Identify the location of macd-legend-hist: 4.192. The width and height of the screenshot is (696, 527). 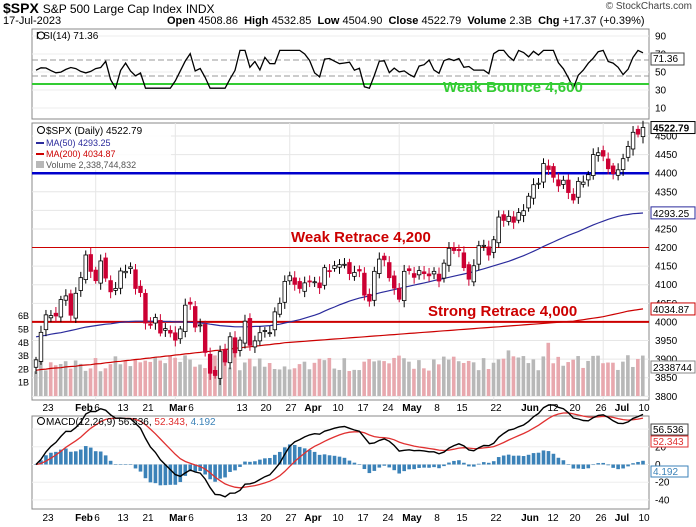
(203, 422).